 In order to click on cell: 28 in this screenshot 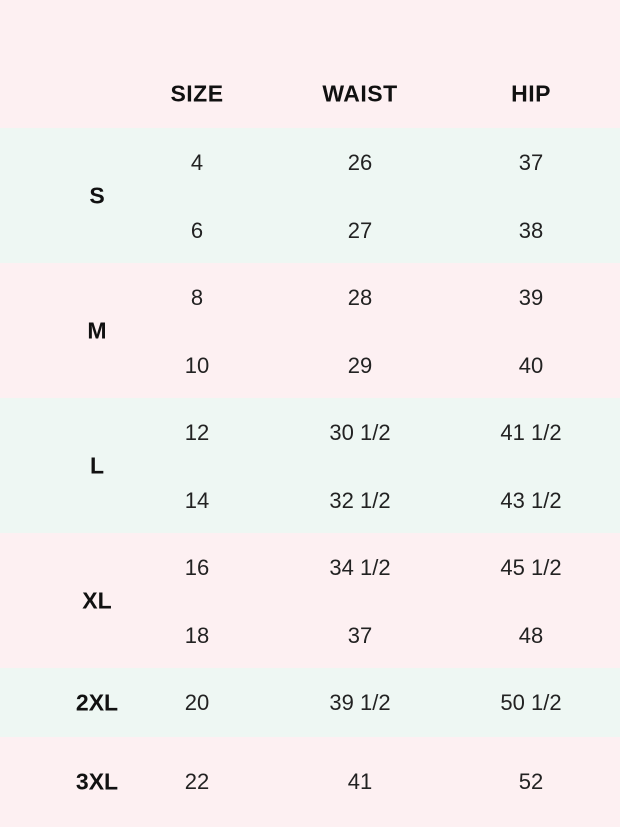, I will do `click(360, 297)`.